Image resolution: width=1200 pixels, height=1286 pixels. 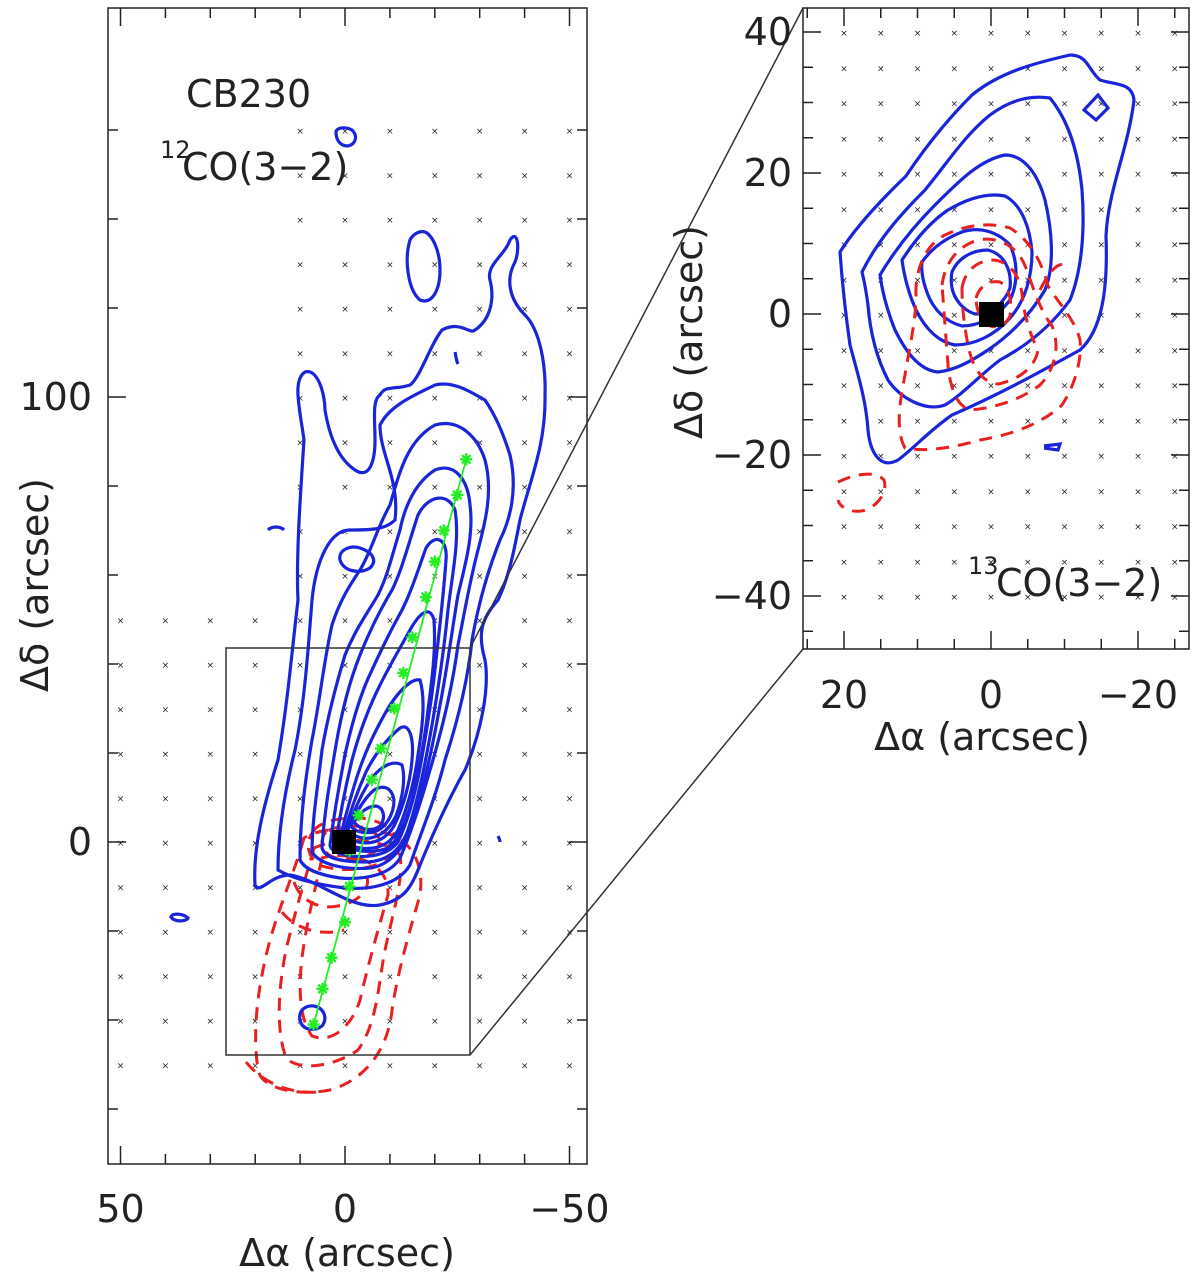 I want to click on right-y-tick-label: −40, so click(x=752, y=596).